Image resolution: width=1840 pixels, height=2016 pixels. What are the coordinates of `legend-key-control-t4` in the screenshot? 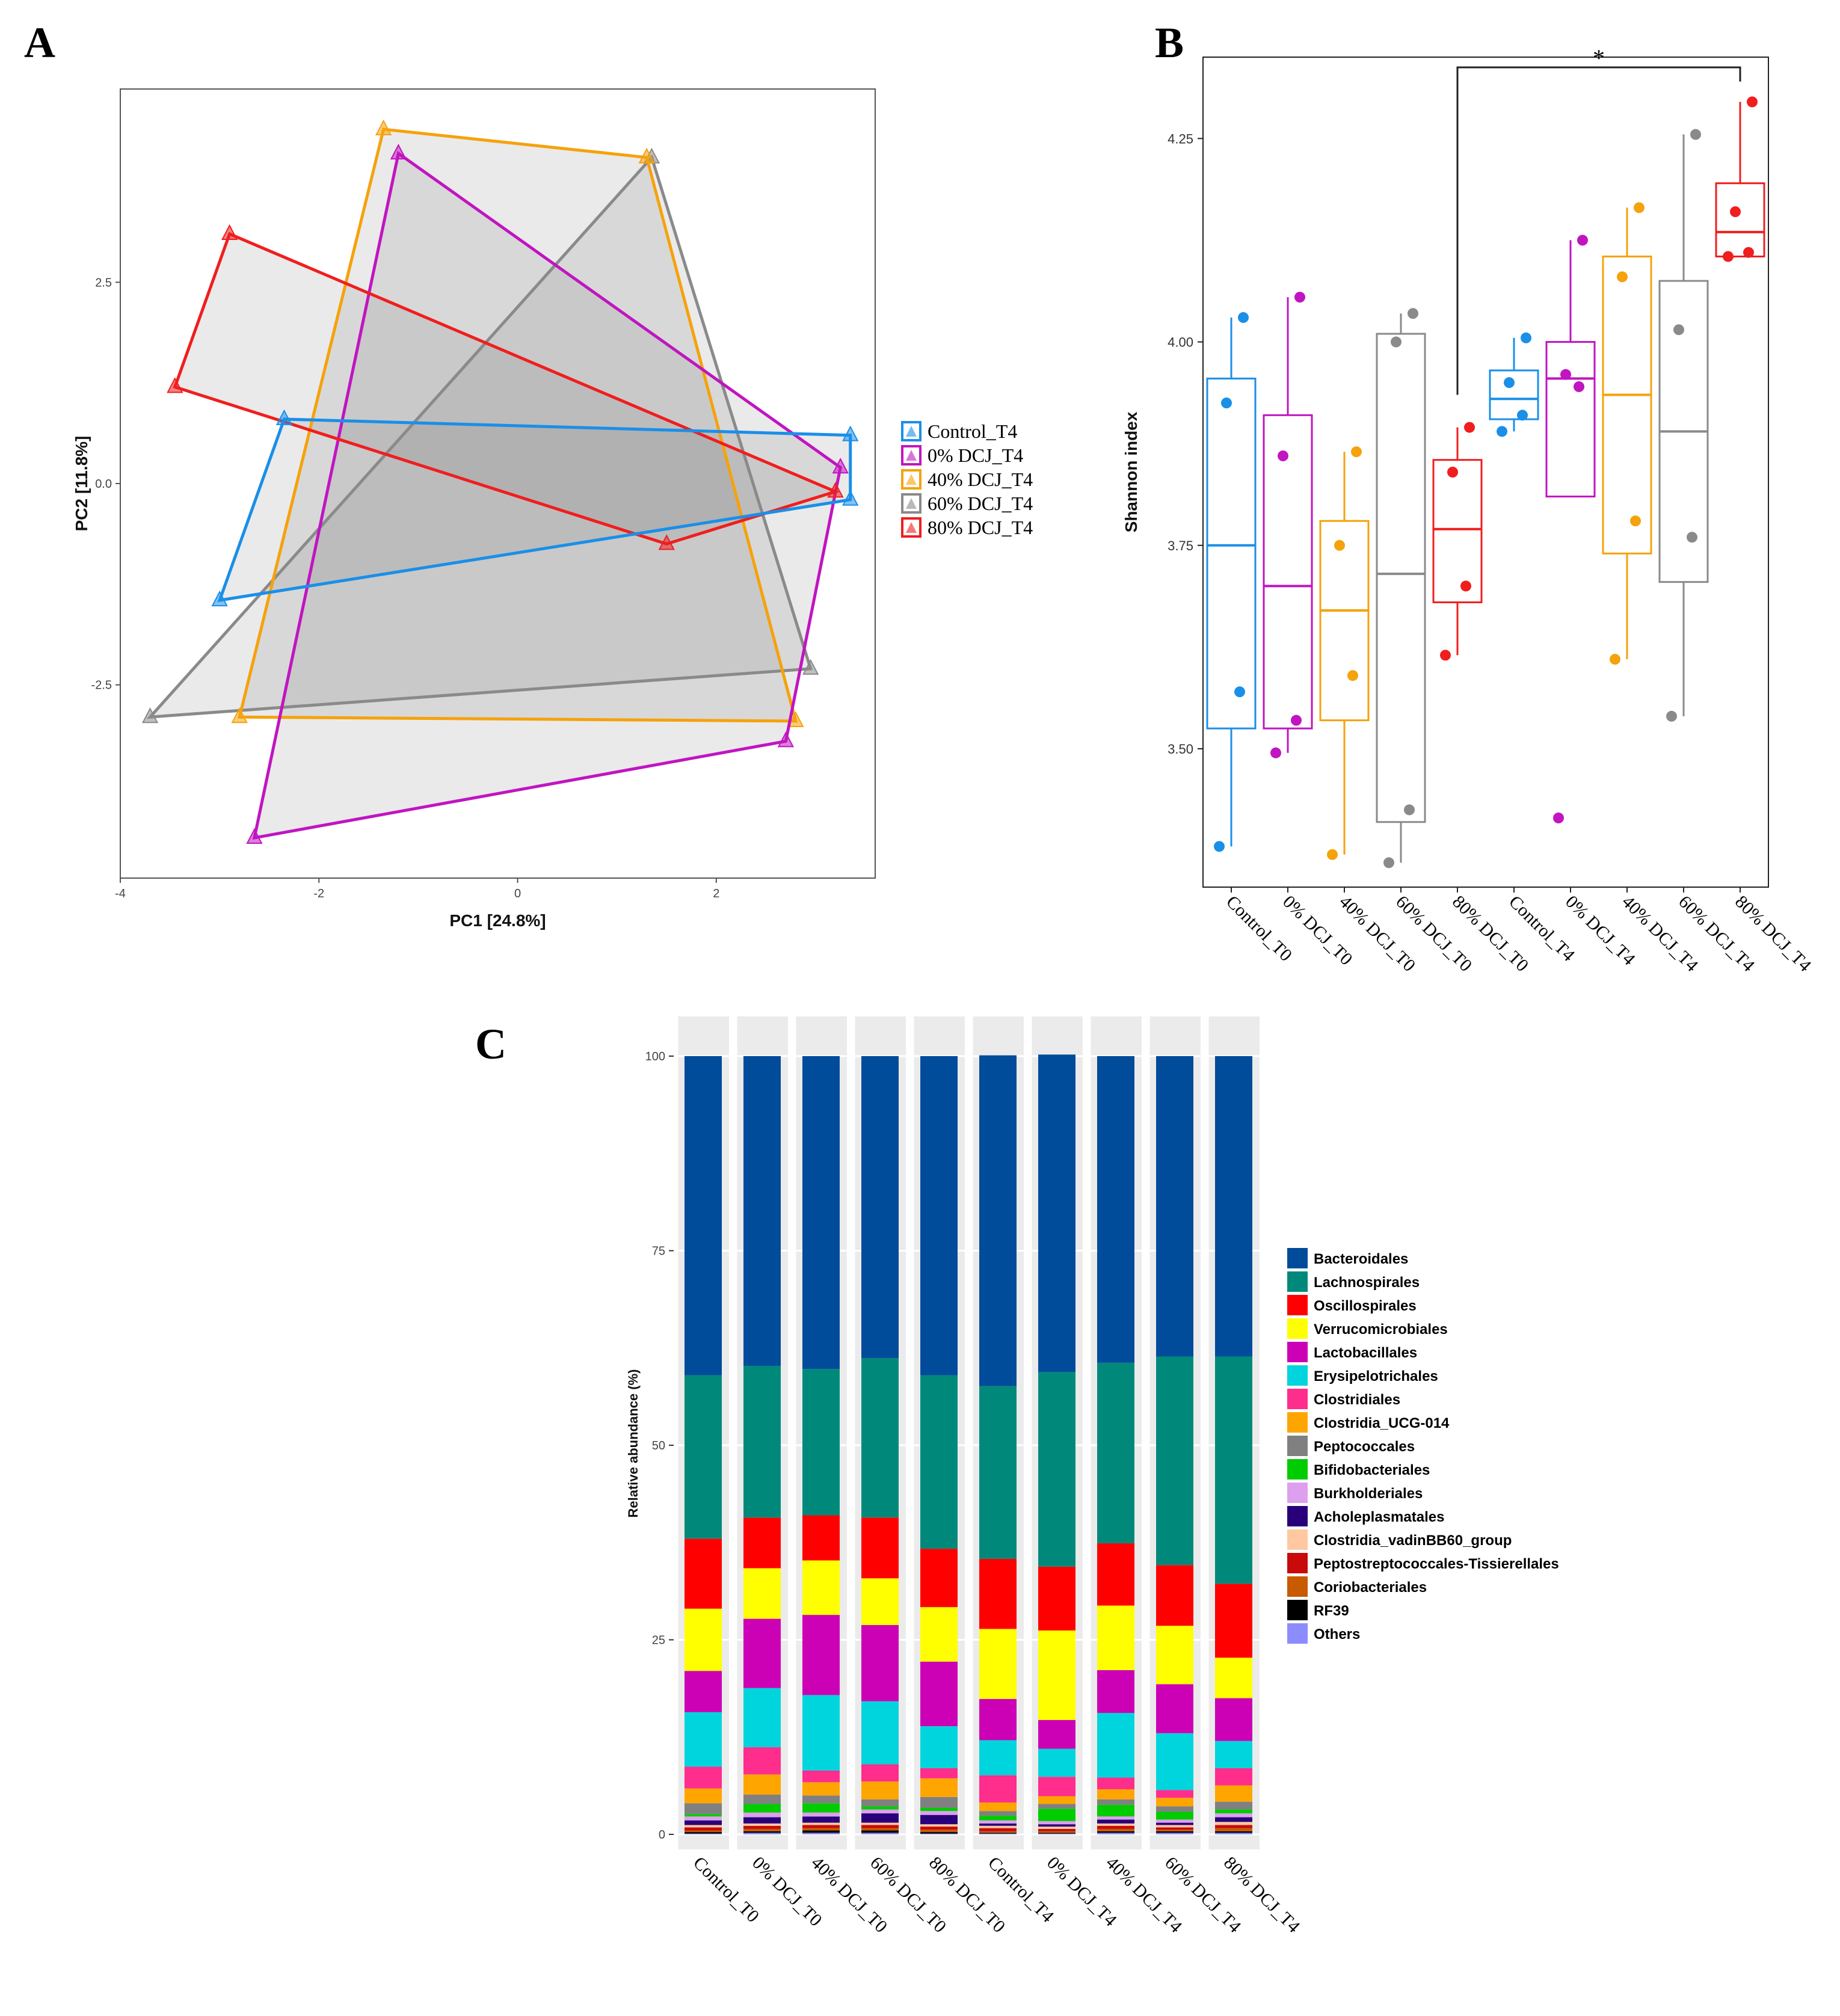 It's located at (911, 431).